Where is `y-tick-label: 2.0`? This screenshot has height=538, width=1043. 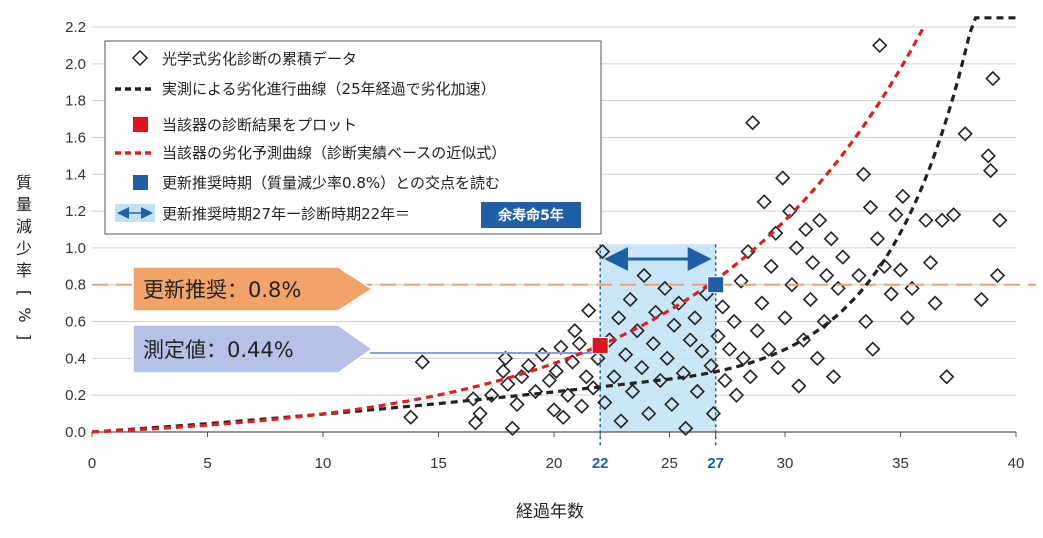 y-tick-label: 2.0 is located at coordinates (75, 64).